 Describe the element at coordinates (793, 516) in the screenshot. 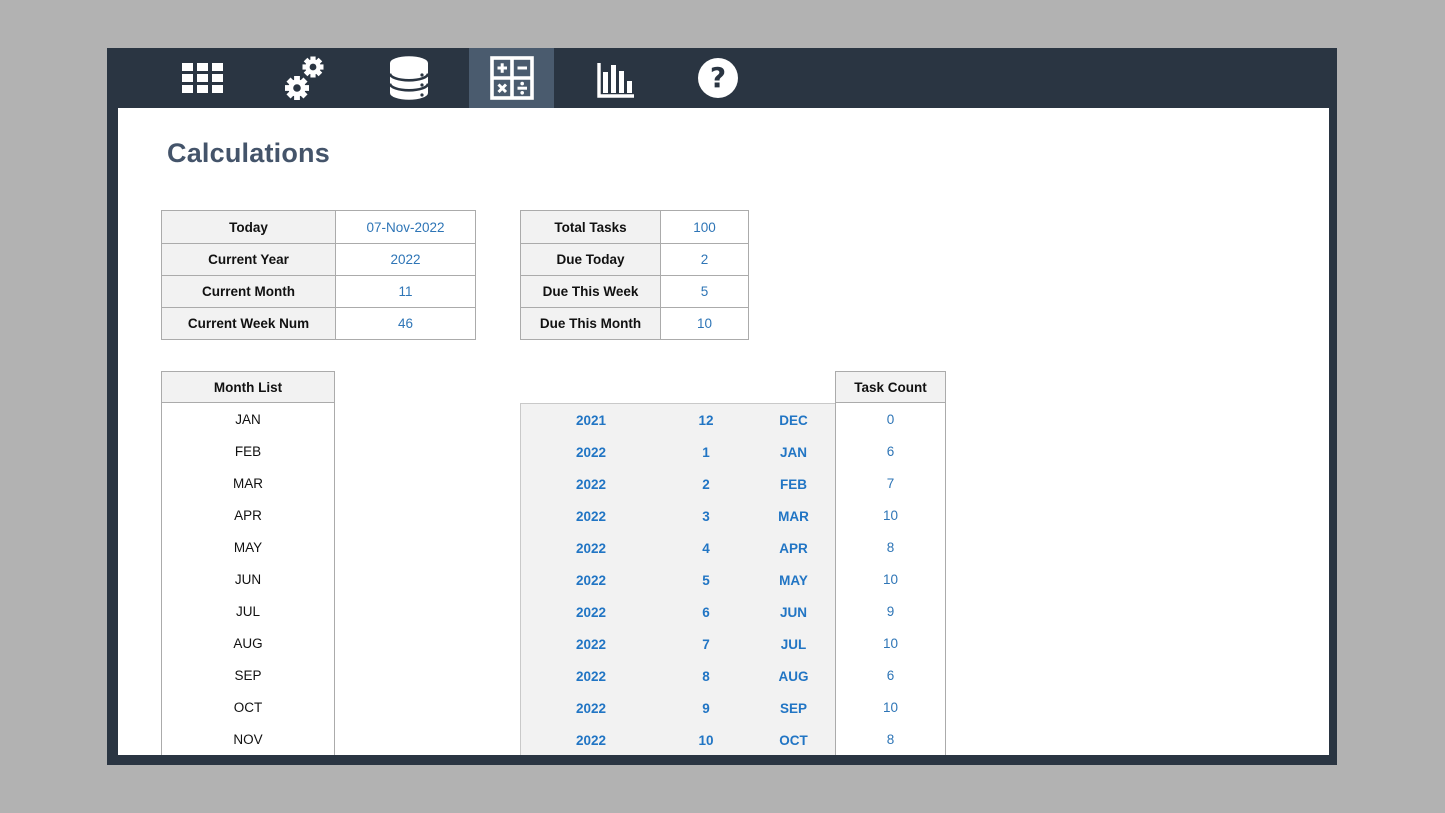

I see `month-name-cell: MAR` at that location.